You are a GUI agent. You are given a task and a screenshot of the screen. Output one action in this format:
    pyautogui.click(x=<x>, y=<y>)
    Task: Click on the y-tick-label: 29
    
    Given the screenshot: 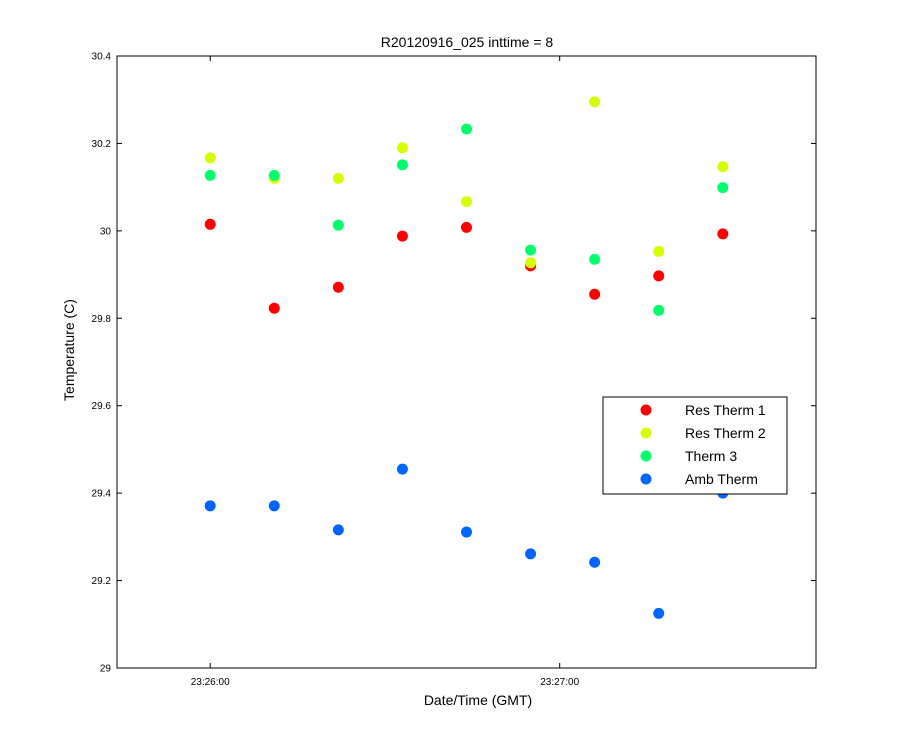 What is the action you would take?
    pyautogui.click(x=106, y=669)
    